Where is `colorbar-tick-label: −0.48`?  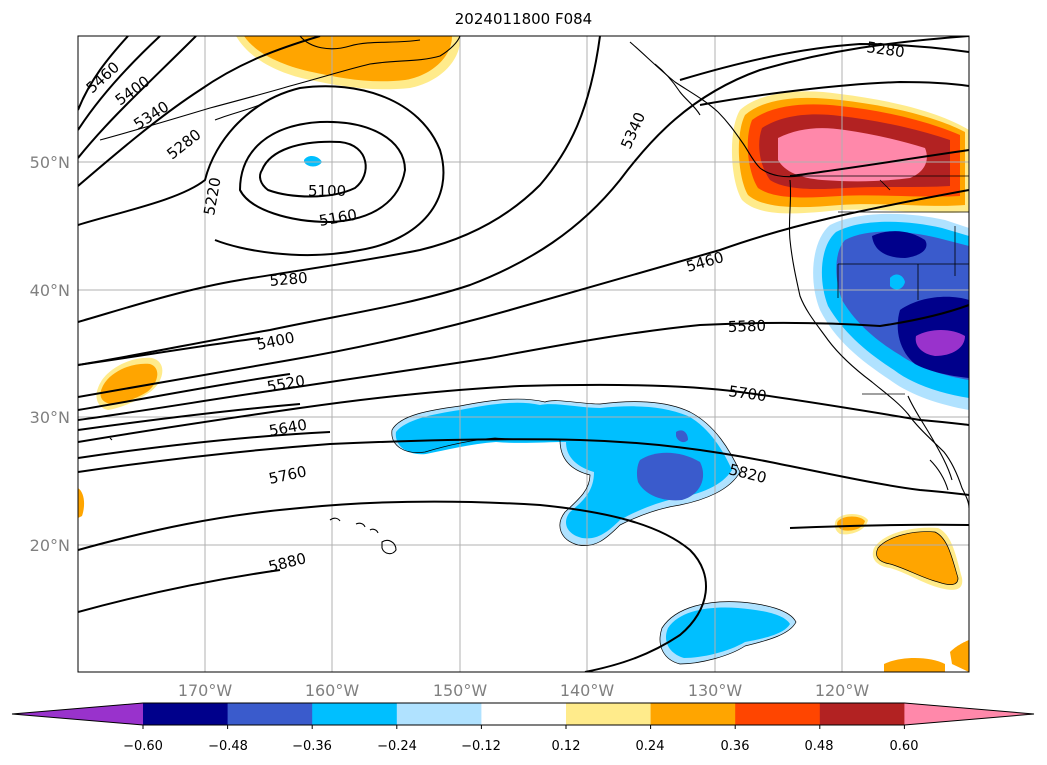 colorbar-tick-label: −0.48 is located at coordinates (228, 746).